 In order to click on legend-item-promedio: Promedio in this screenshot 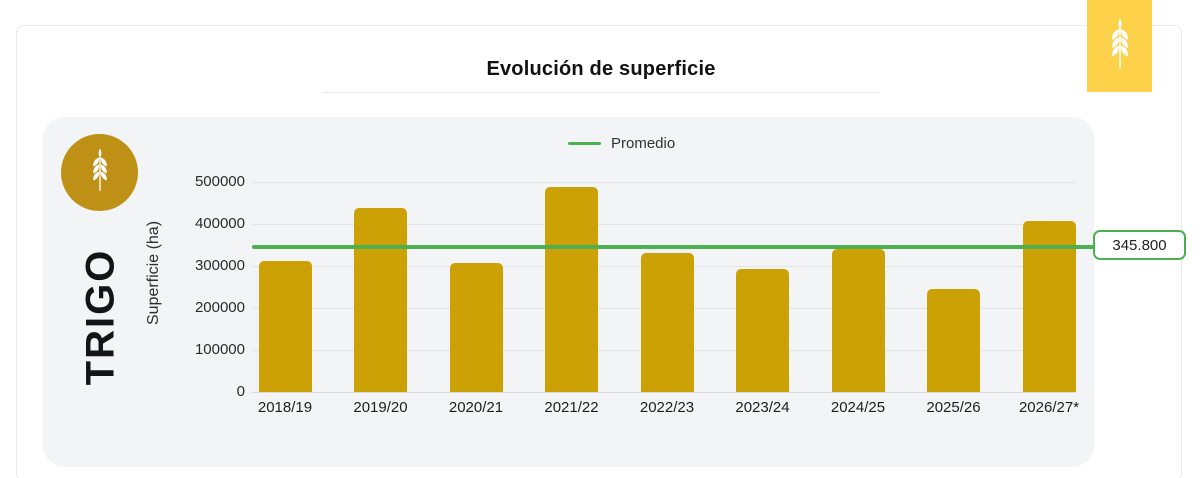, I will do `click(621, 143)`.